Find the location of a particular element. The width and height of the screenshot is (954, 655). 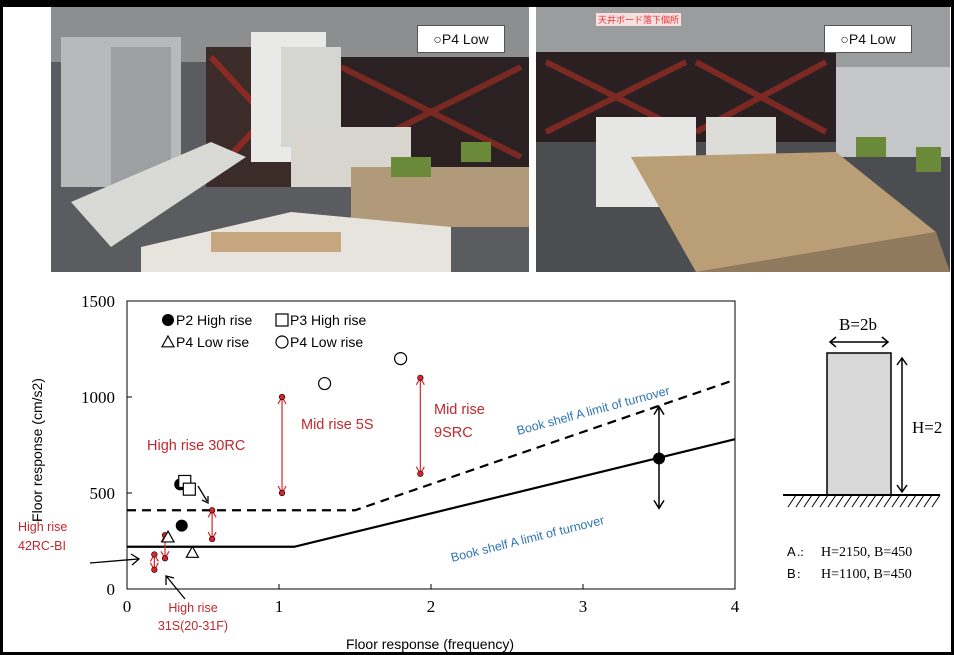

data-point-open-square is located at coordinates (189, 489).